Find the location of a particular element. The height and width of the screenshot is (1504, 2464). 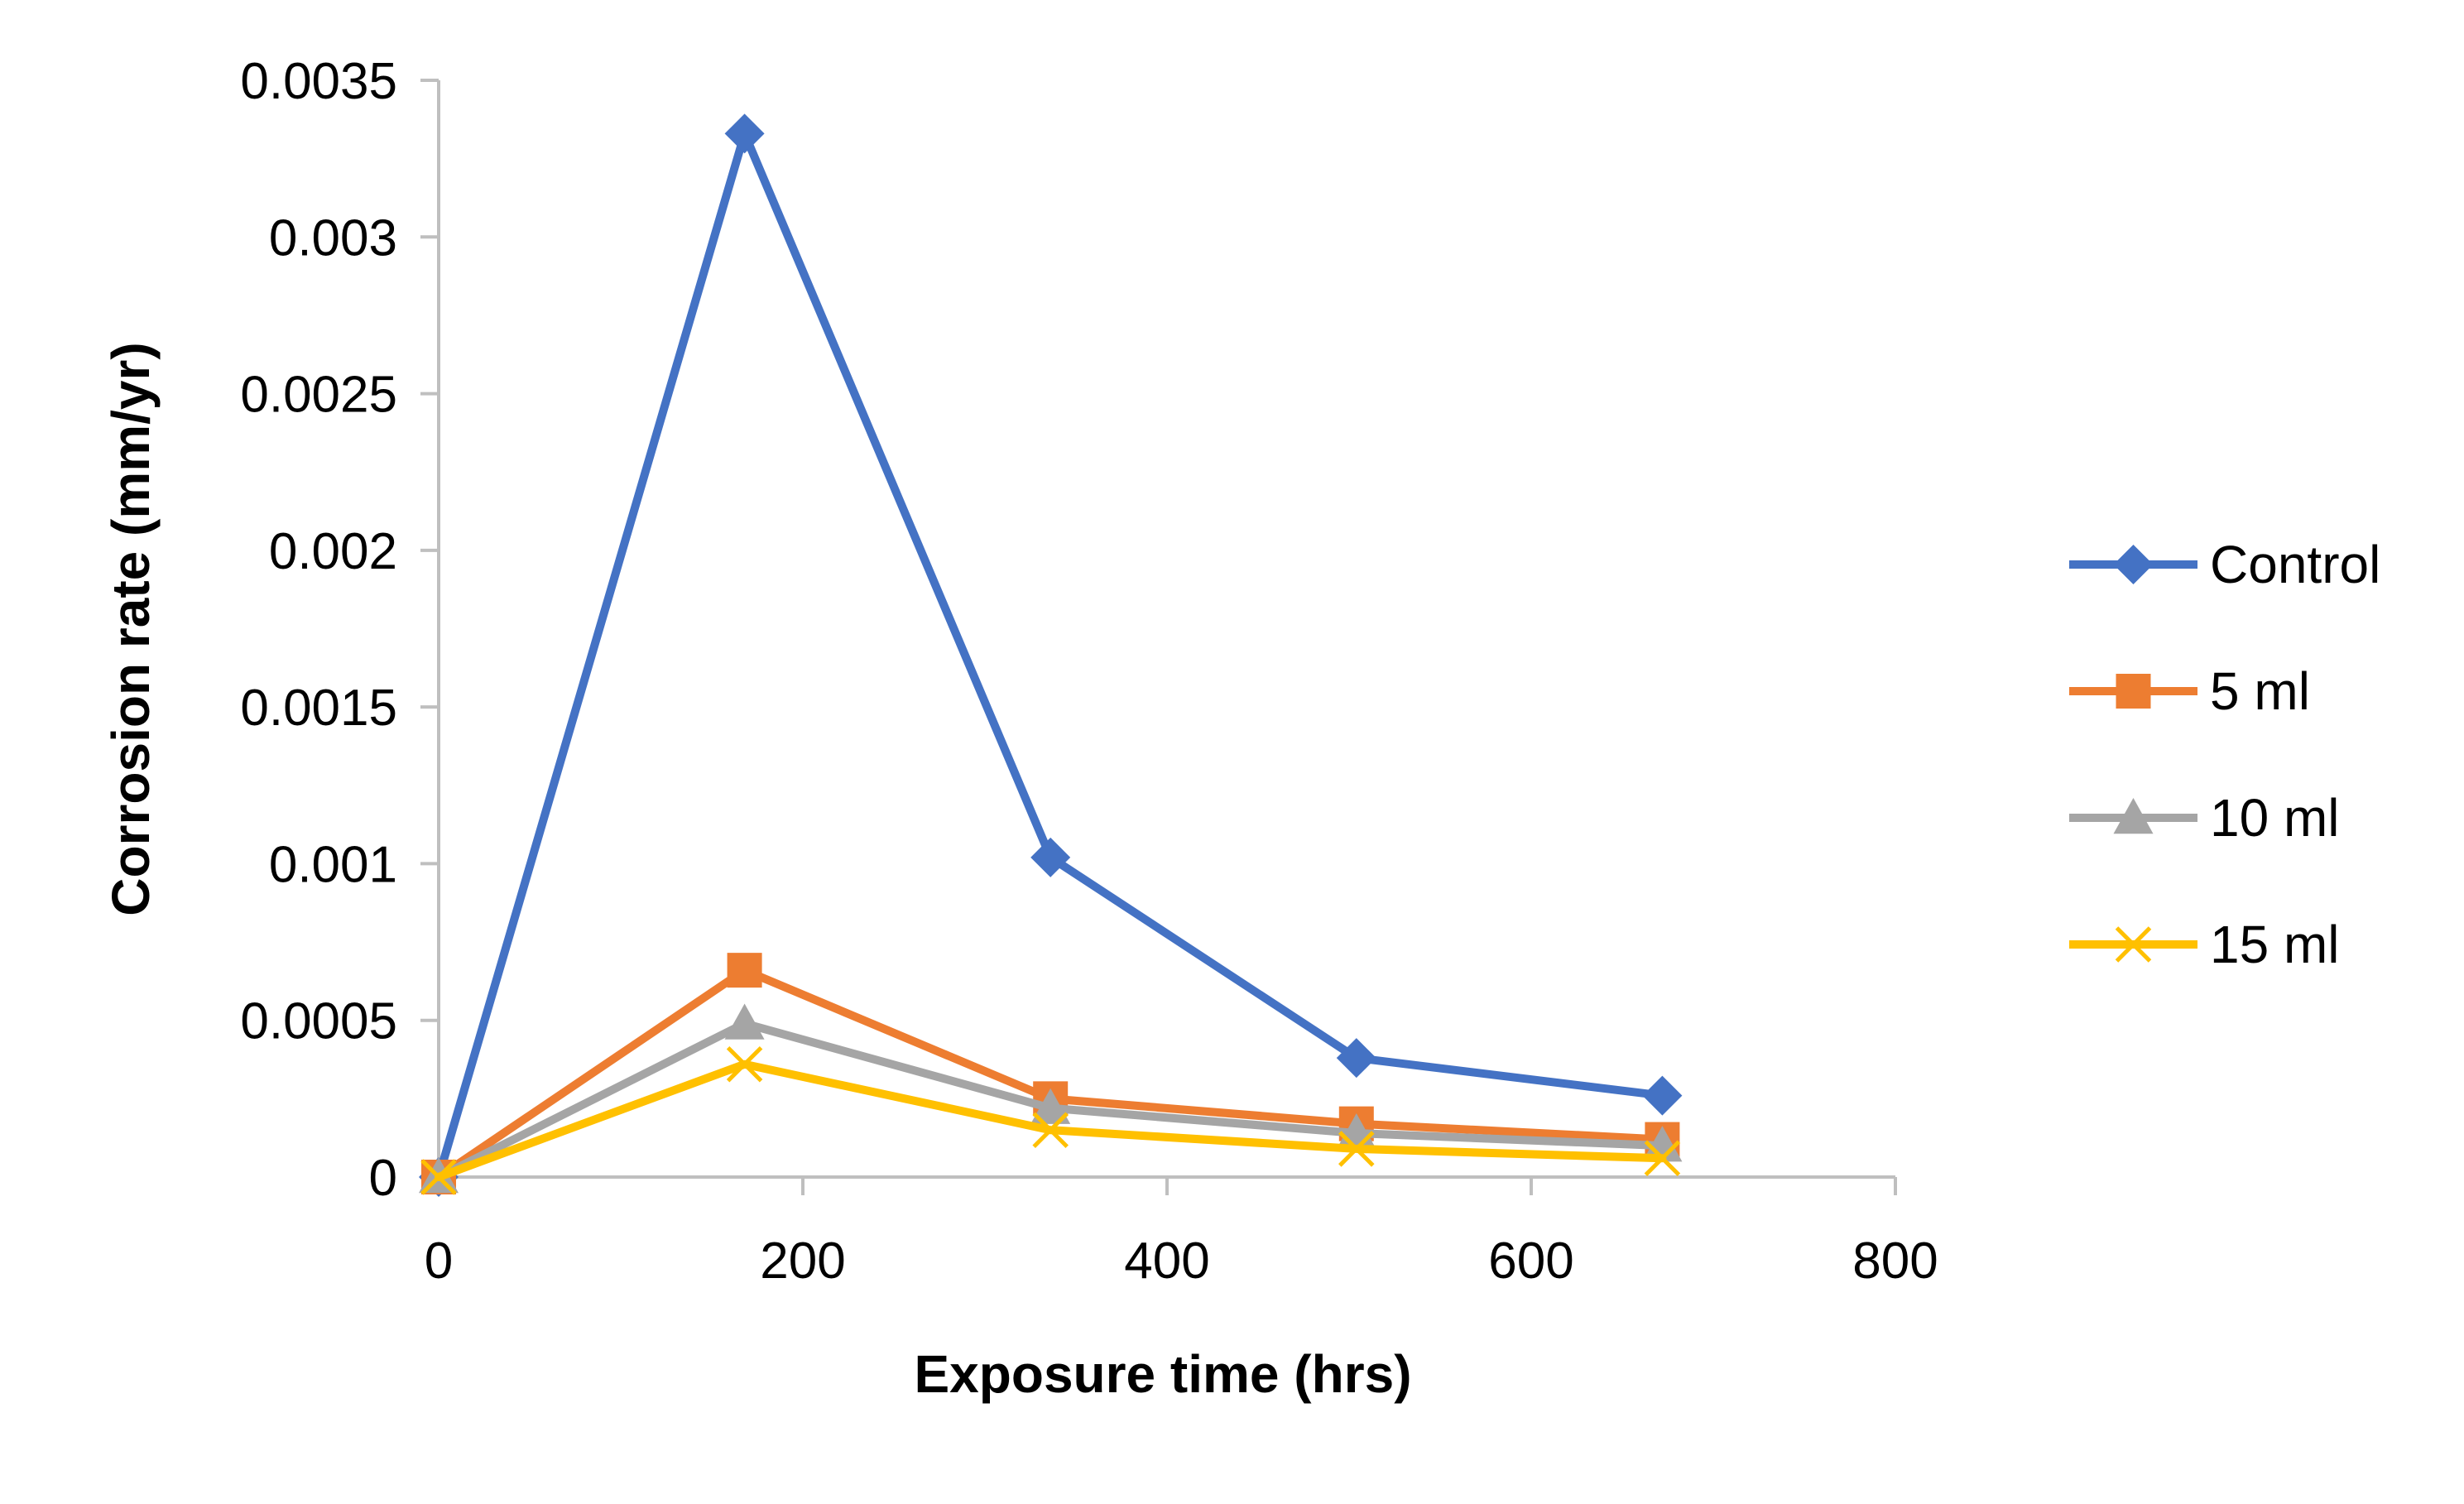

y-axis-title: Corrosion rate (mm/yr) is located at coordinates (131, 628).